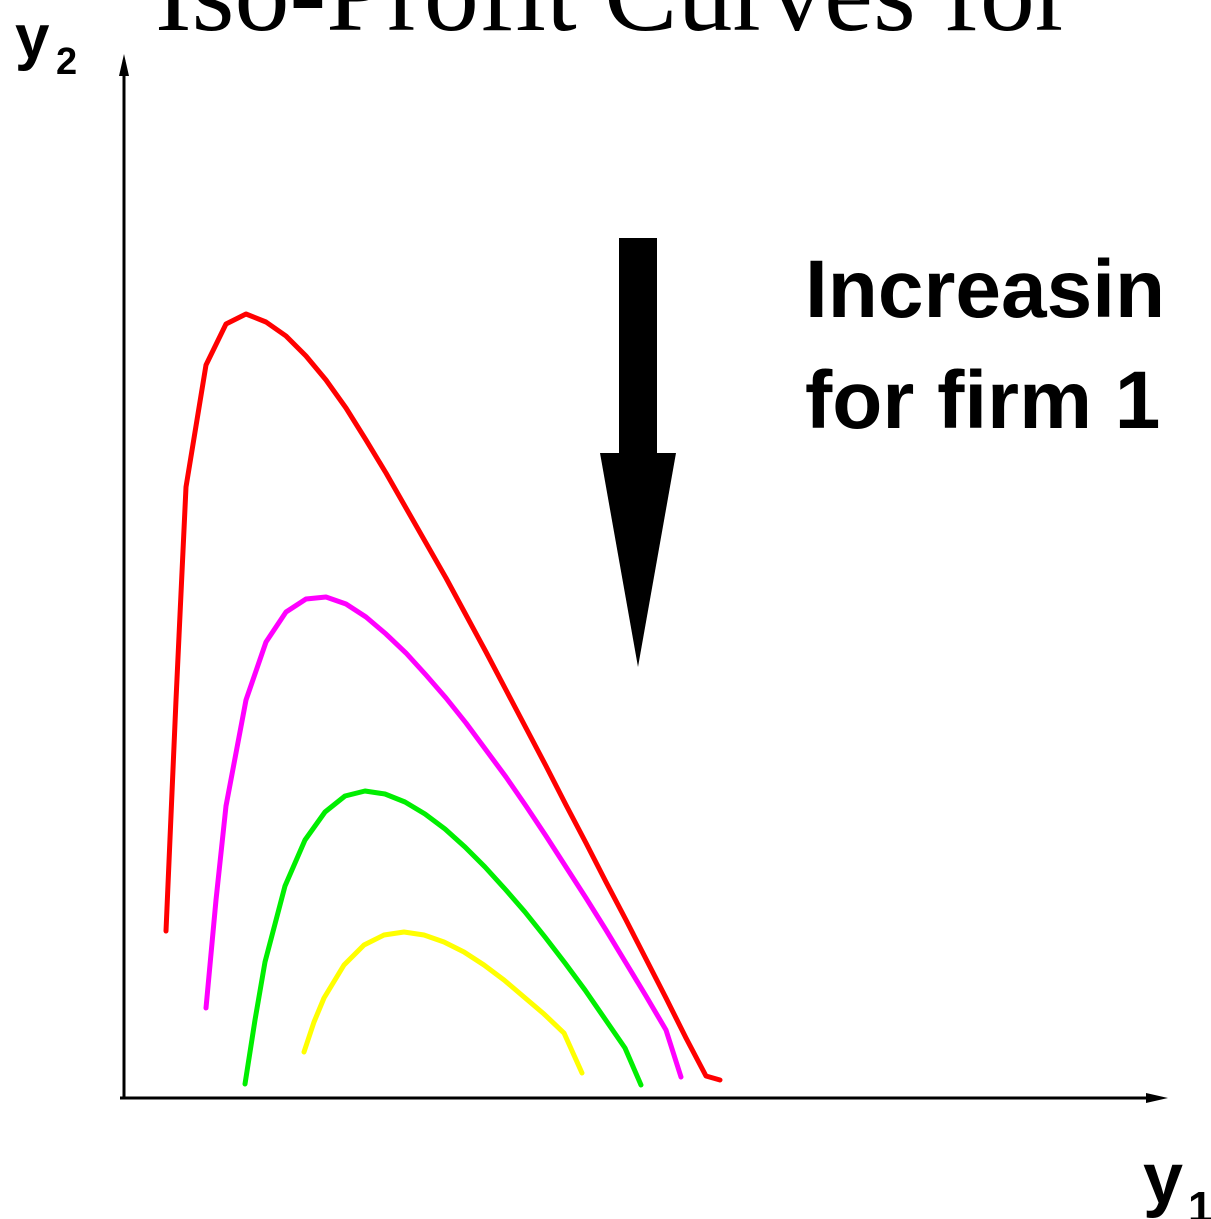 The width and height of the screenshot is (1211, 1219). What do you see at coordinates (638, 560) in the screenshot?
I see `arrow-head` at bounding box center [638, 560].